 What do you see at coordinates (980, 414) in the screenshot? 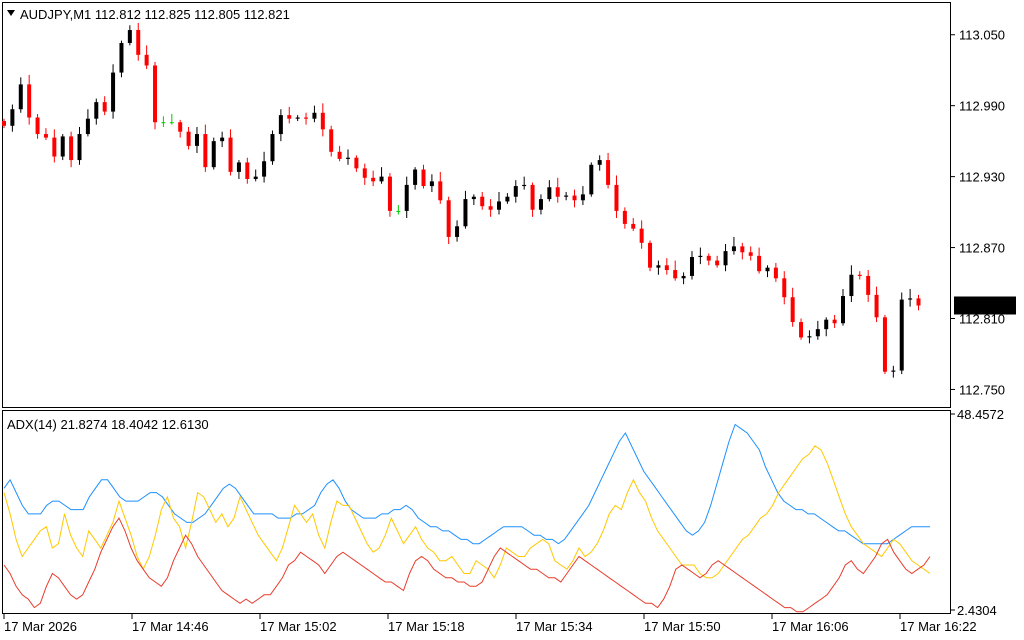
I see `adx-tick-label: 48.4572` at bounding box center [980, 414].